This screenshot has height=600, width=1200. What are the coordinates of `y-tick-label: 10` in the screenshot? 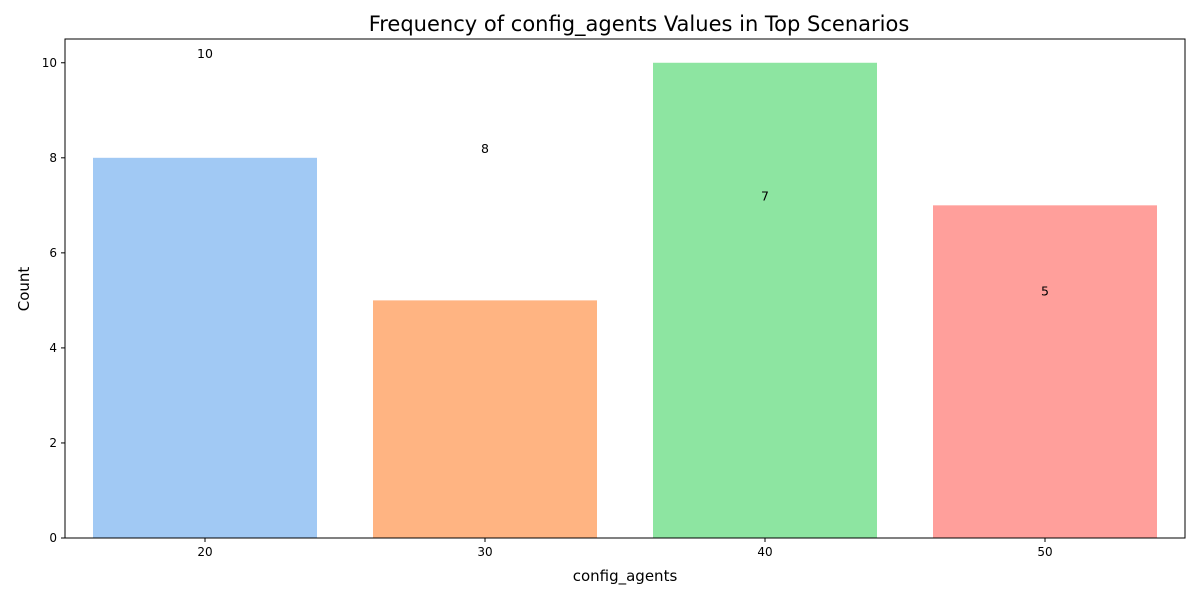 It's located at (49, 63).